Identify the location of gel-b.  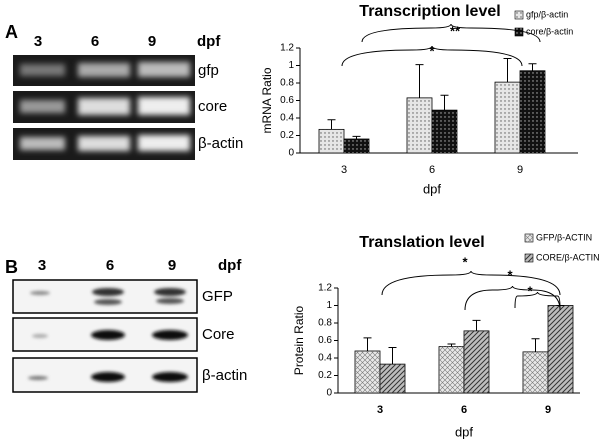
(105, 336).